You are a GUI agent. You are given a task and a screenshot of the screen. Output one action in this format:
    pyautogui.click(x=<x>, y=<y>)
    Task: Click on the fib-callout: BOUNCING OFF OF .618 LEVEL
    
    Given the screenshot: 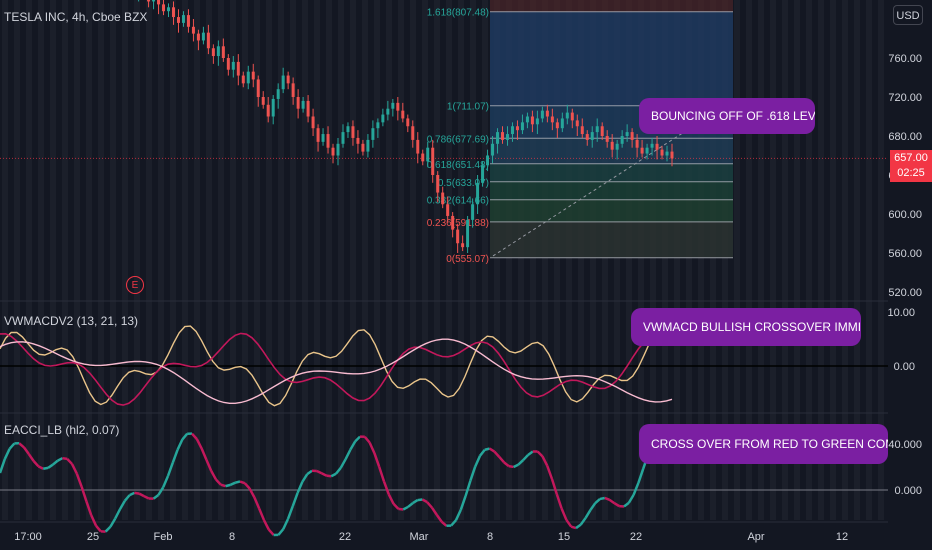 What is the action you would take?
    pyautogui.click(x=727, y=116)
    